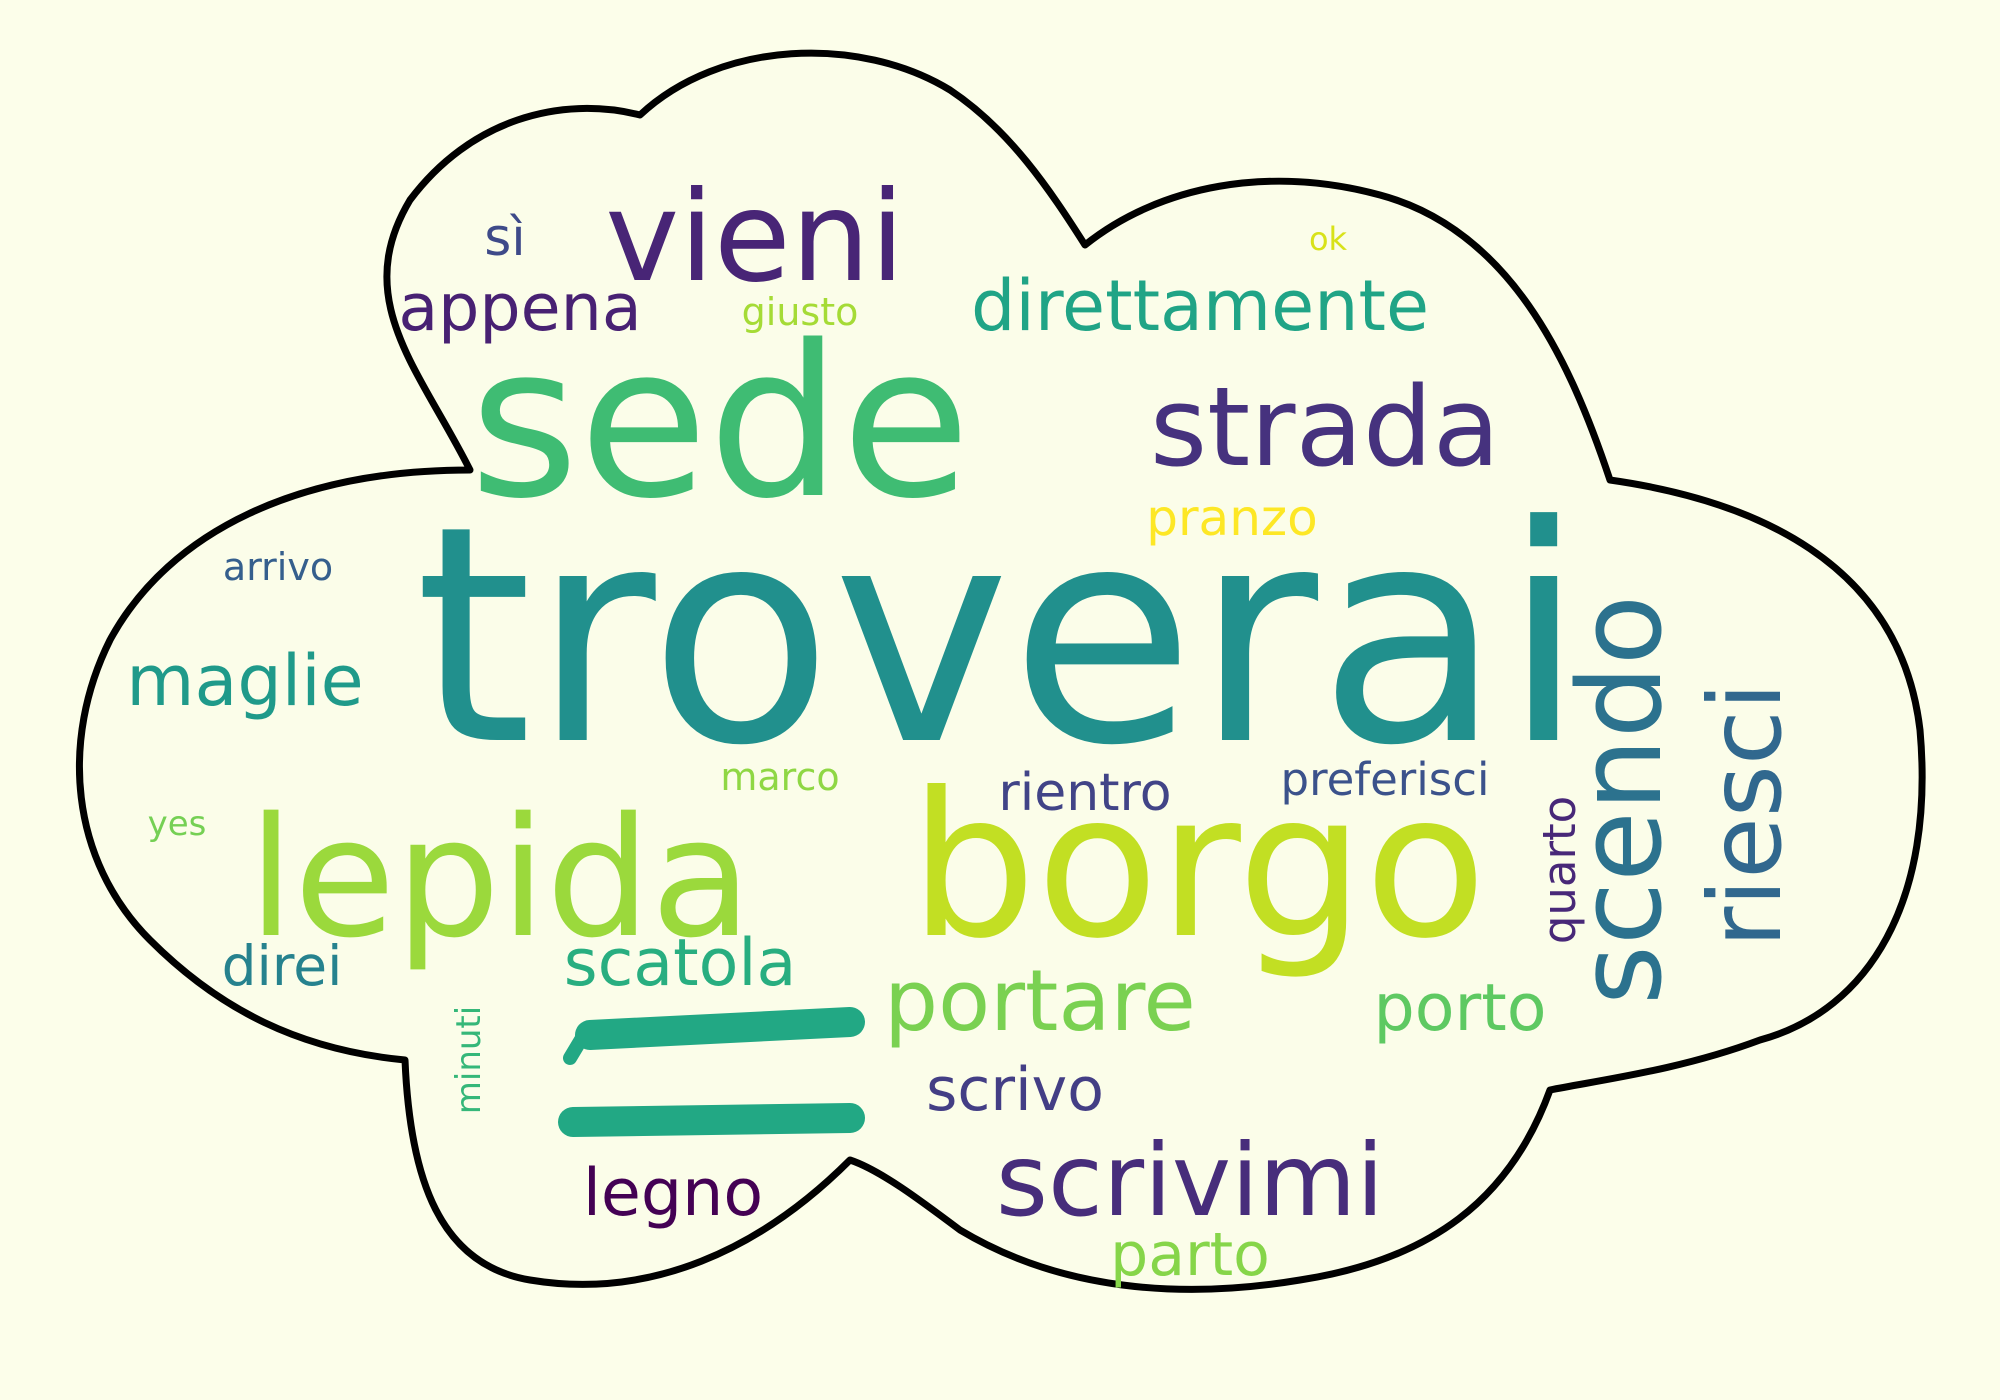  What do you see at coordinates (1745, 814) in the screenshot?
I see `word-riesci: riesci` at bounding box center [1745, 814].